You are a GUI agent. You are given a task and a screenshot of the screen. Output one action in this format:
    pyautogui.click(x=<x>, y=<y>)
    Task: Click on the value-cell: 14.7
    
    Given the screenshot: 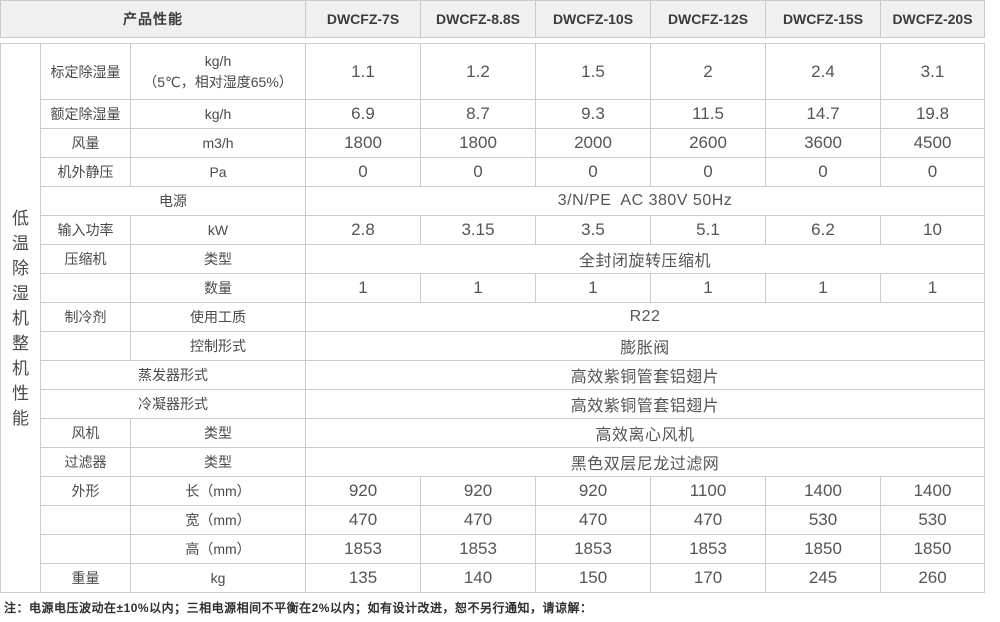 What is the action you would take?
    pyautogui.click(x=823, y=114)
    